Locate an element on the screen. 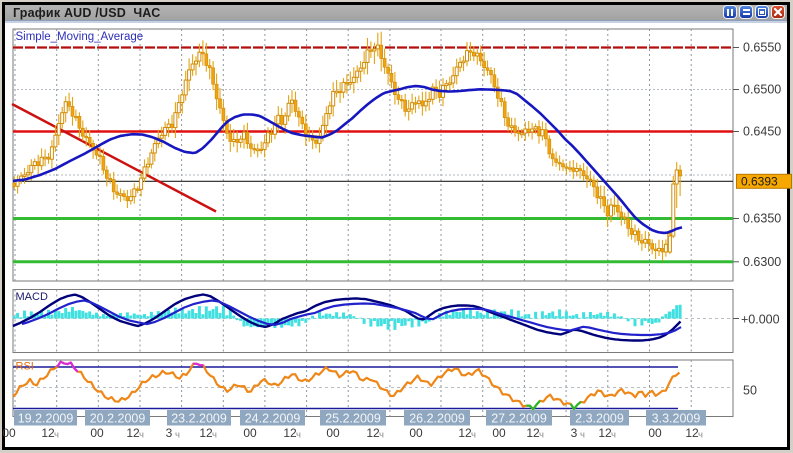  svg-text: 23.2.2009 is located at coordinates (199, 419).